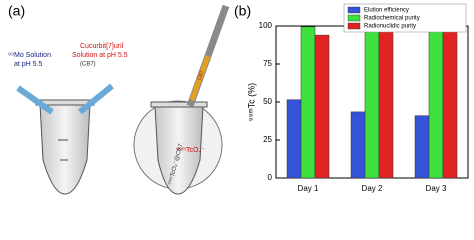 This screenshot has width=474, height=240. What do you see at coordinates (308, 188) in the screenshot?
I see `x-tick-label: Day 1` at bounding box center [308, 188].